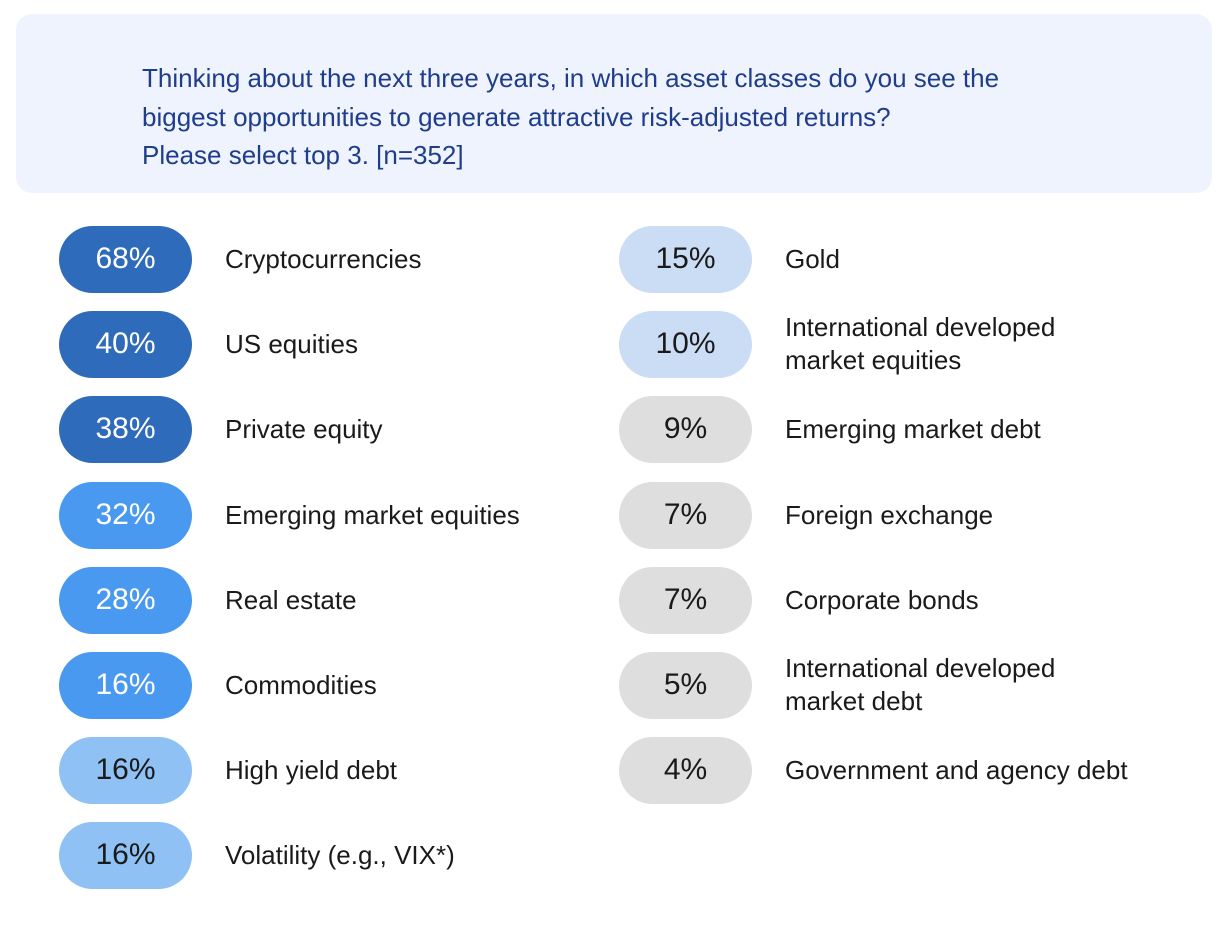 Image resolution: width=1228 pixels, height=930 pixels. I want to click on chart-row: 9% Emerging market debt, so click(830, 429).